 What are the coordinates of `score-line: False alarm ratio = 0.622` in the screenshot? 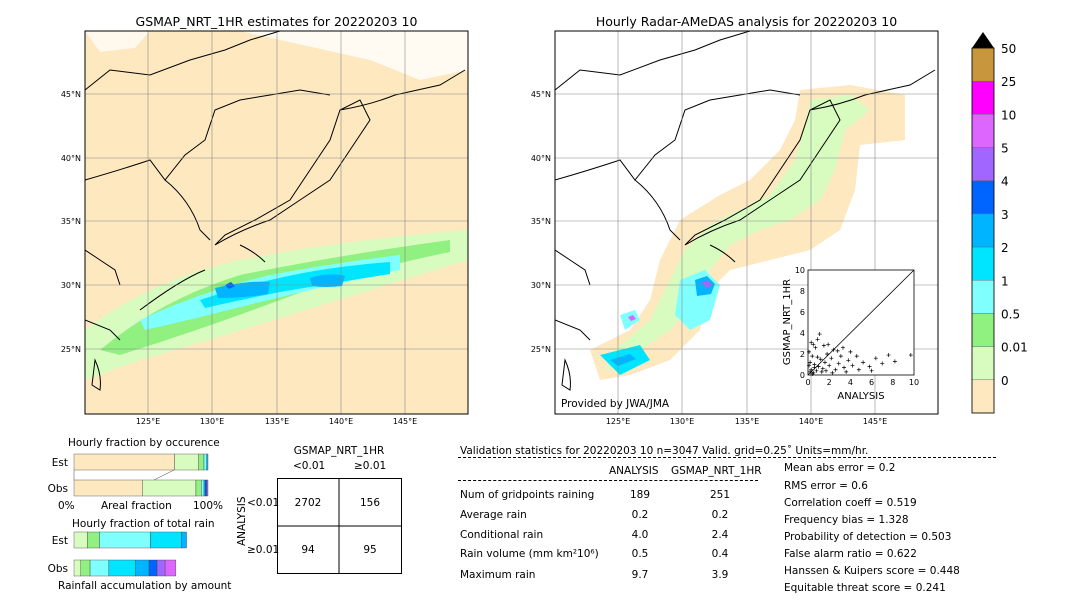 It's located at (850, 554).